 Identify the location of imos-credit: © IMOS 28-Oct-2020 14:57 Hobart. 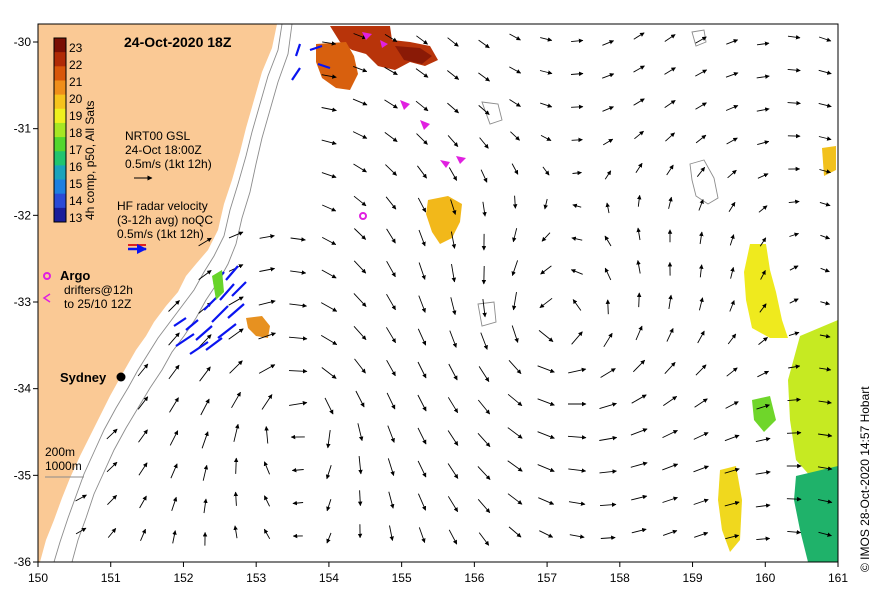
(865, 479).